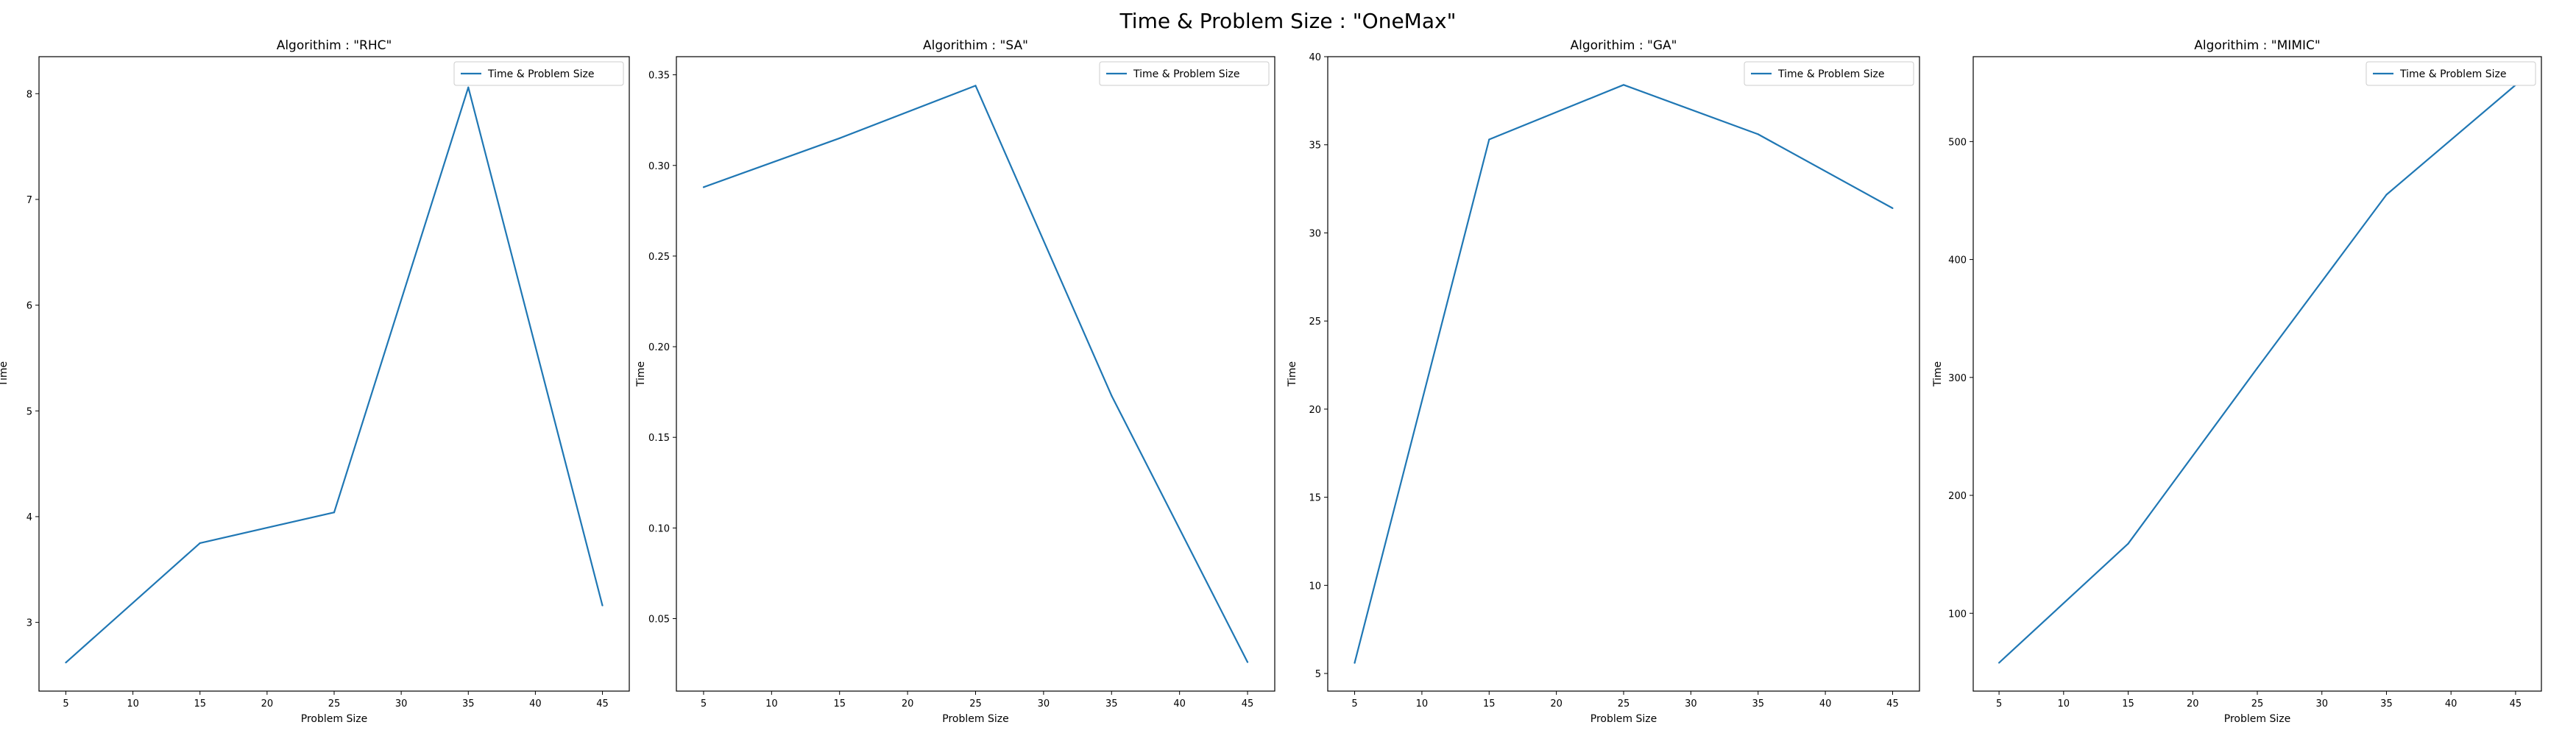  I want to click on y-tick-label: 3, so click(29, 623).